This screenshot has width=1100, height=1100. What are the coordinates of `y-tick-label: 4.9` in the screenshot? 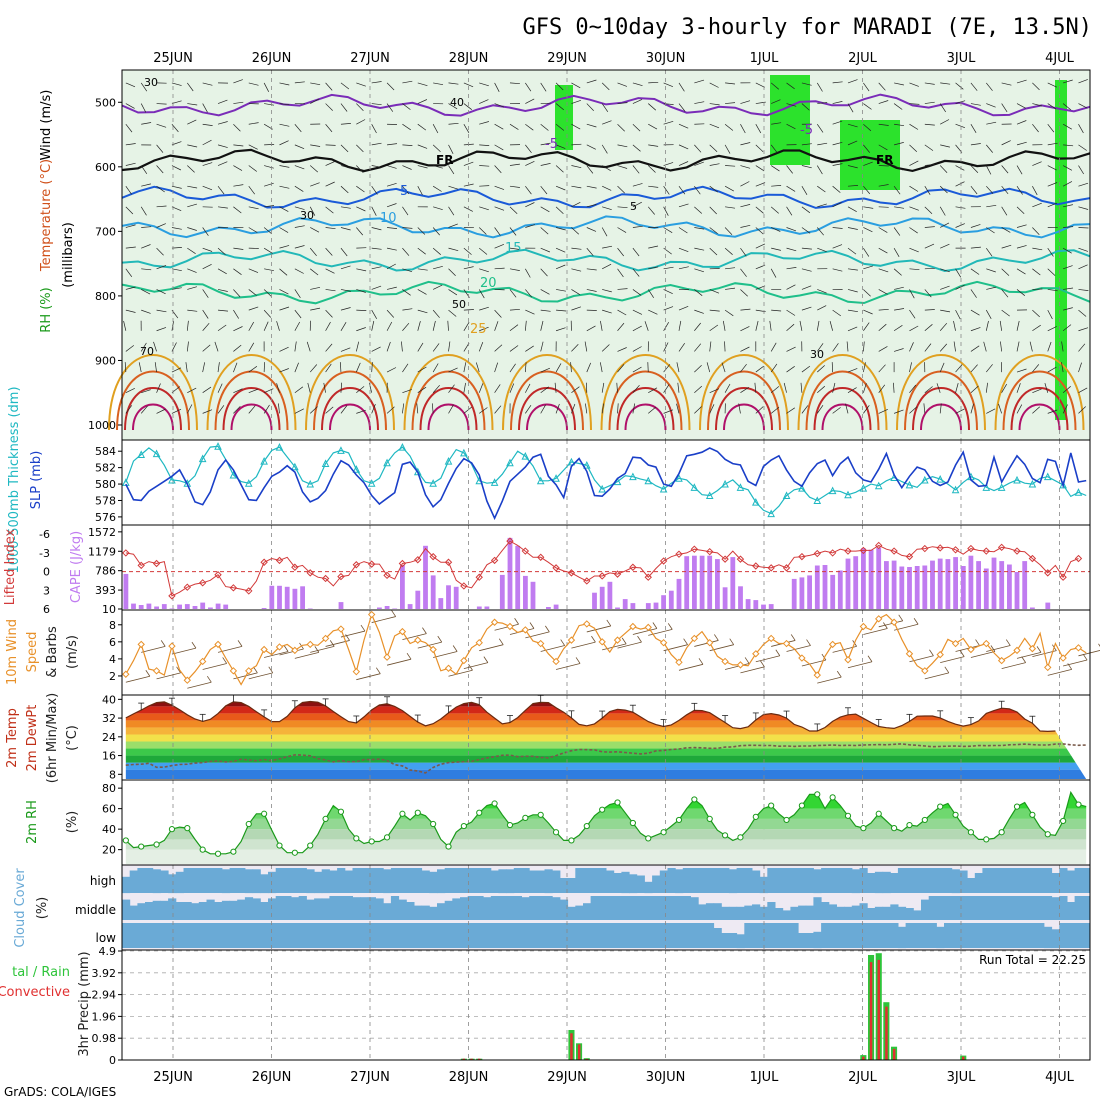 It's located at (108, 951).